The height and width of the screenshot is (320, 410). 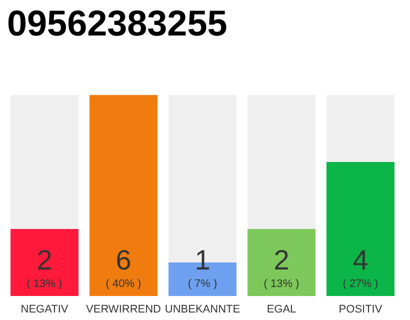 I want to click on x-tick-label: POSITIV, so click(x=360, y=310).